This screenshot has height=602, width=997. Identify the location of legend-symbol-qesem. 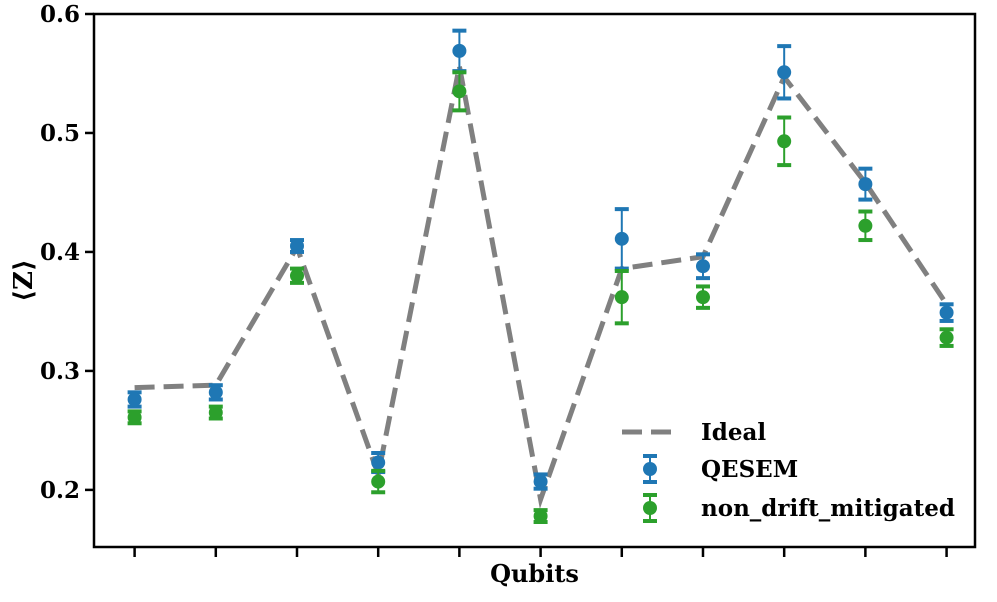
(650, 469).